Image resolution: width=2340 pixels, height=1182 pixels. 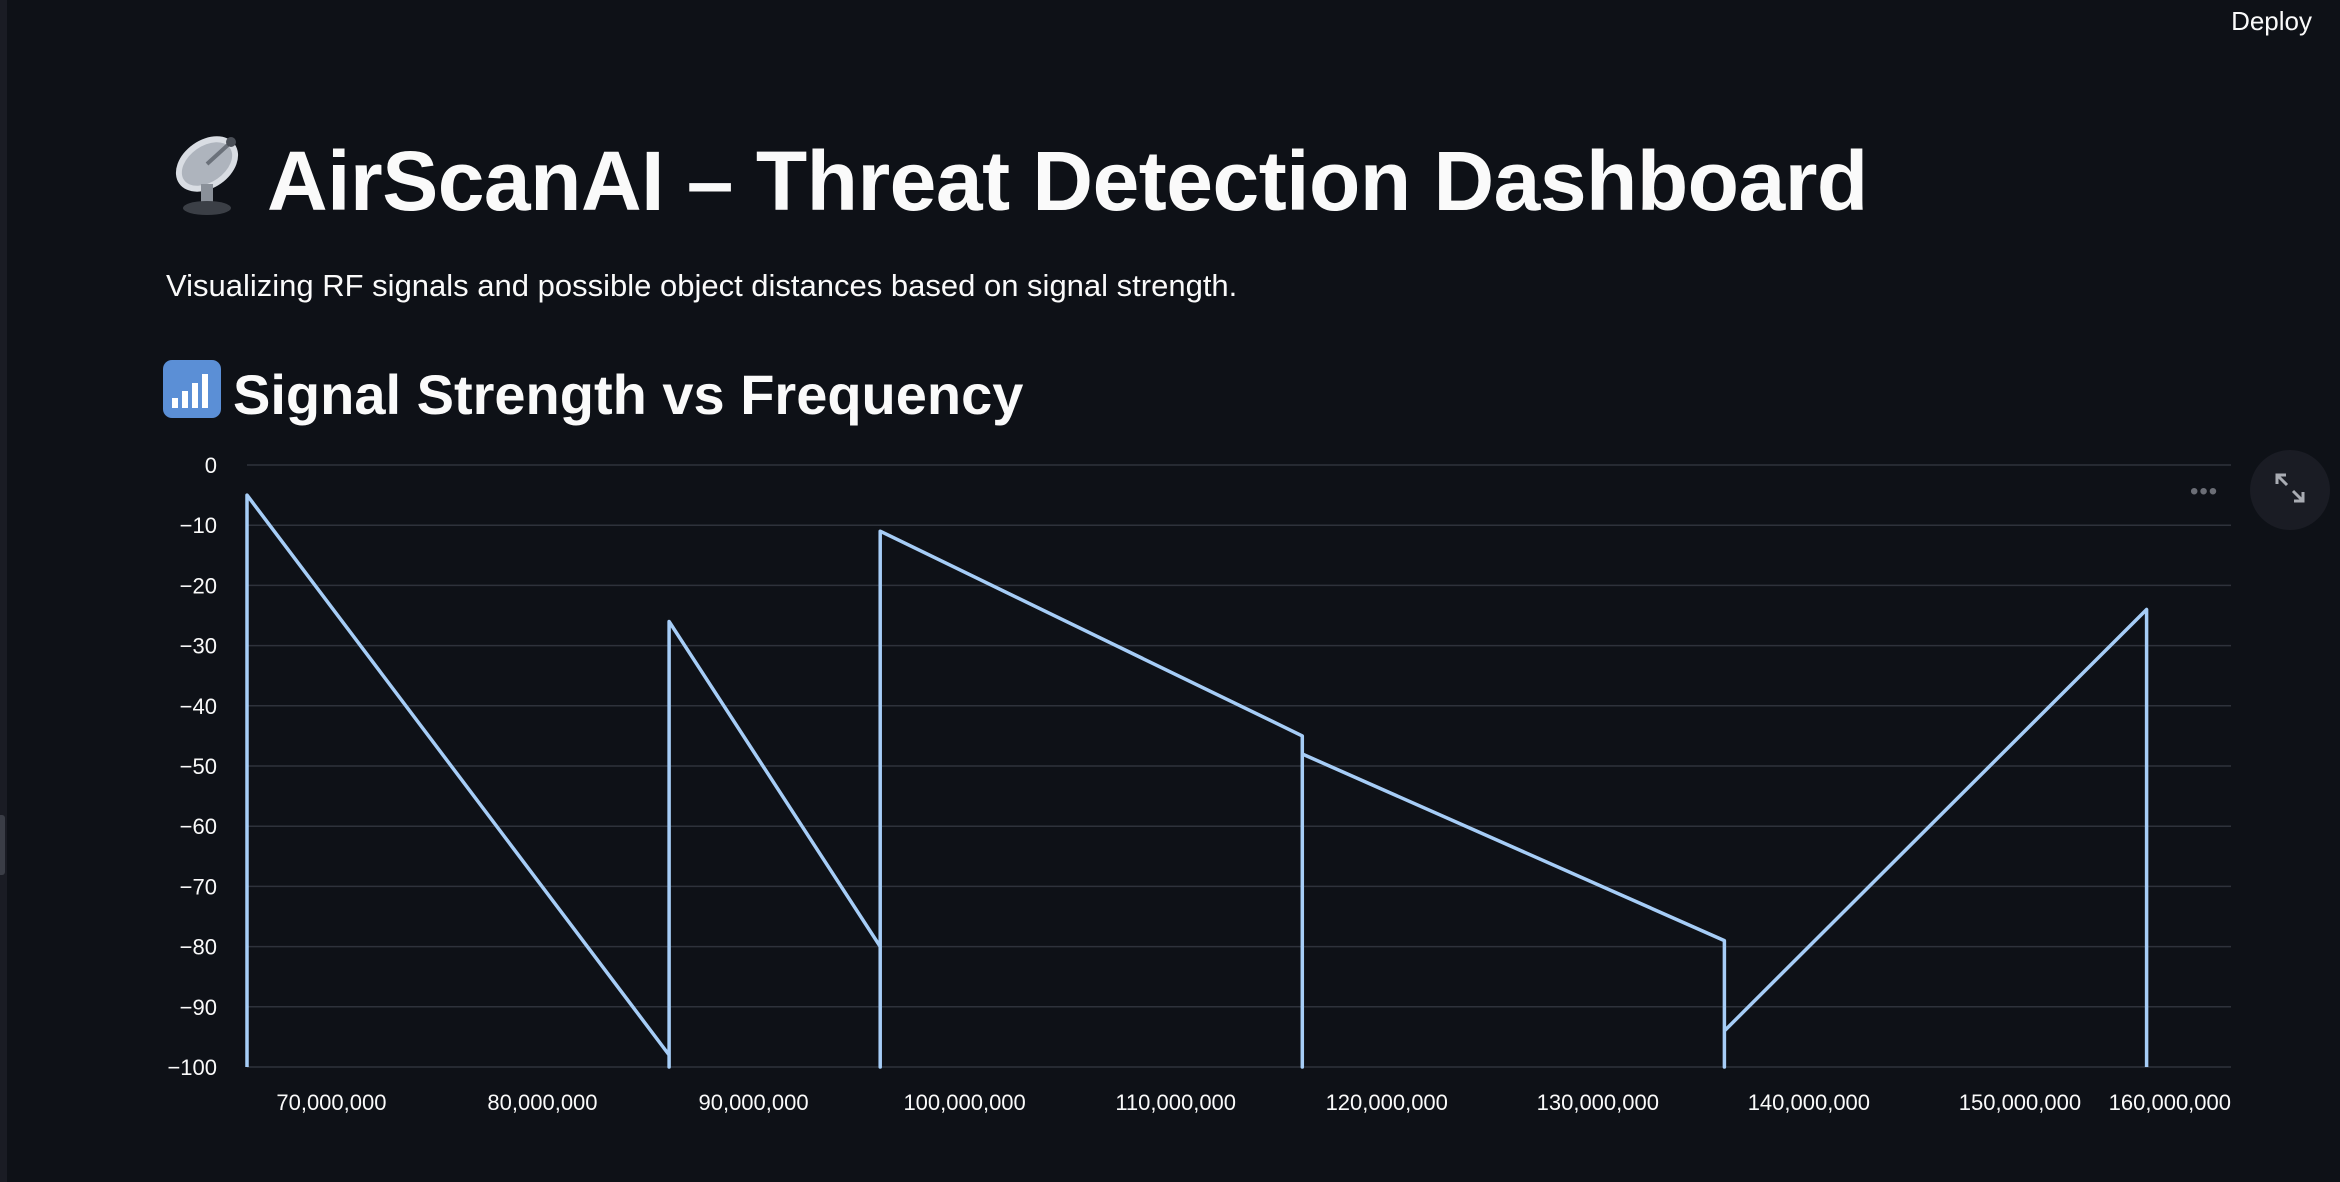 I want to click on page-title-row: AirScanAI – Threat Detection Dashboard, so click(x=1015, y=183).